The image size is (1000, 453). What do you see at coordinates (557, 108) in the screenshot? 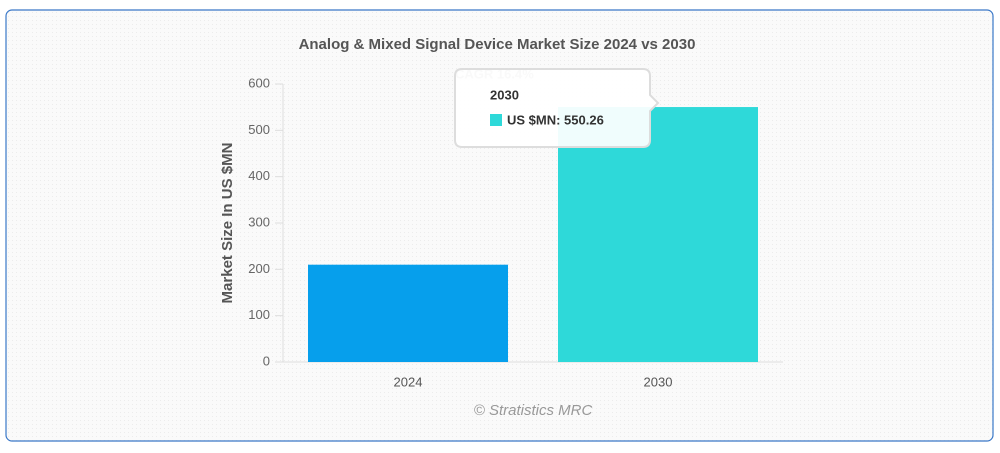
I see `tooltip-box` at bounding box center [557, 108].